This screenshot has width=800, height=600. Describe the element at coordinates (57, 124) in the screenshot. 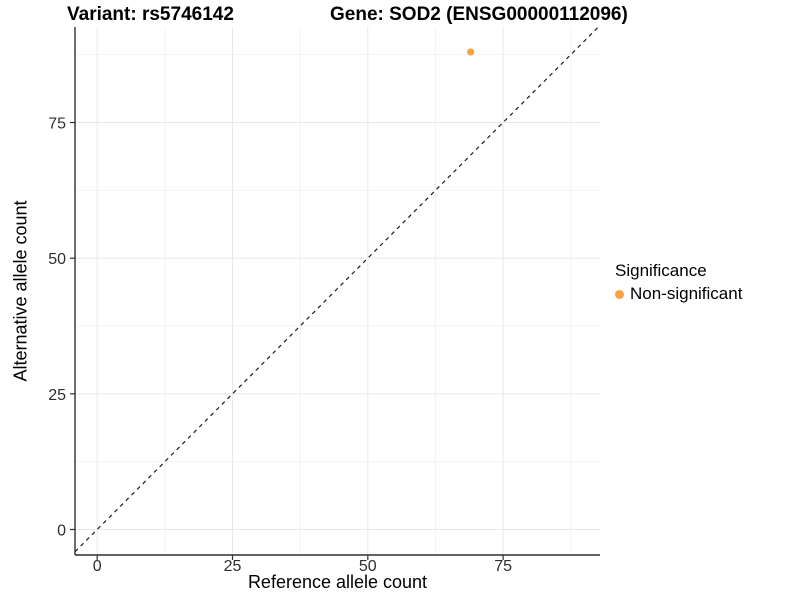

I see `y-tick-label: 75` at that location.